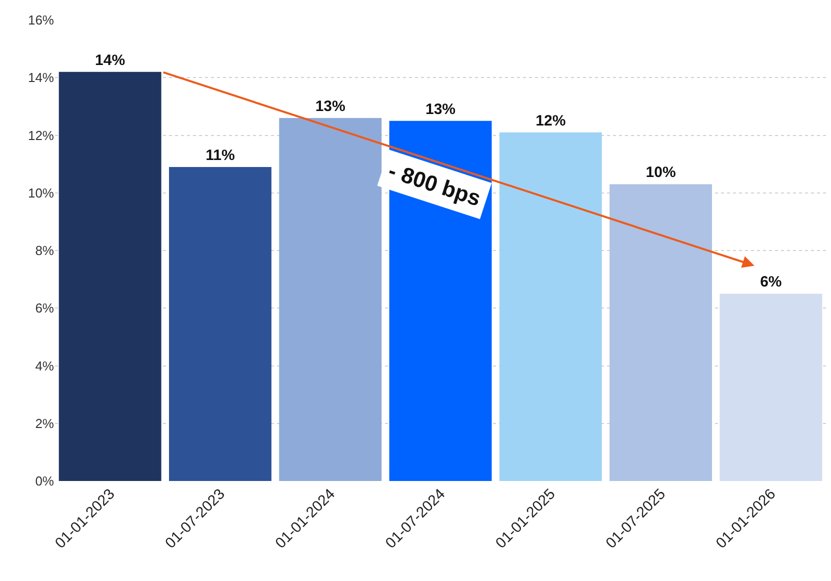 The width and height of the screenshot is (831, 581). Describe the element at coordinates (41, 192) in the screenshot. I see `y-tick-label: 10%` at that location.